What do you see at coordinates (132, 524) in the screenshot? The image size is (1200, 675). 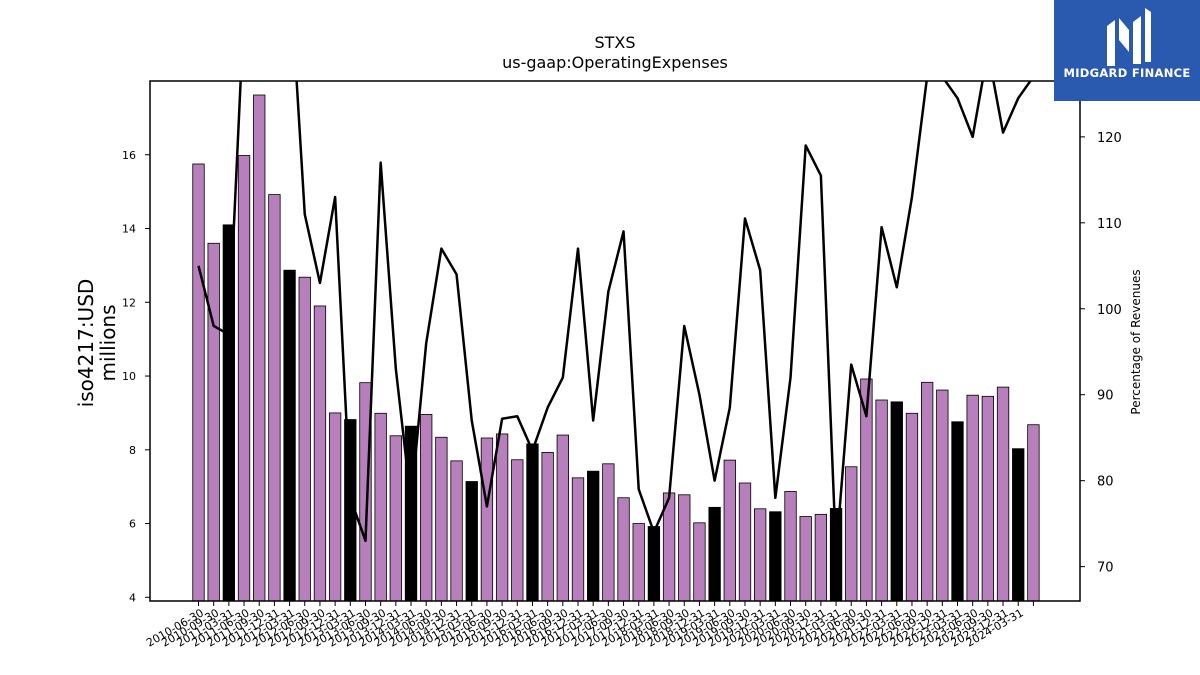 I see `y-tick-label: 6` at bounding box center [132, 524].